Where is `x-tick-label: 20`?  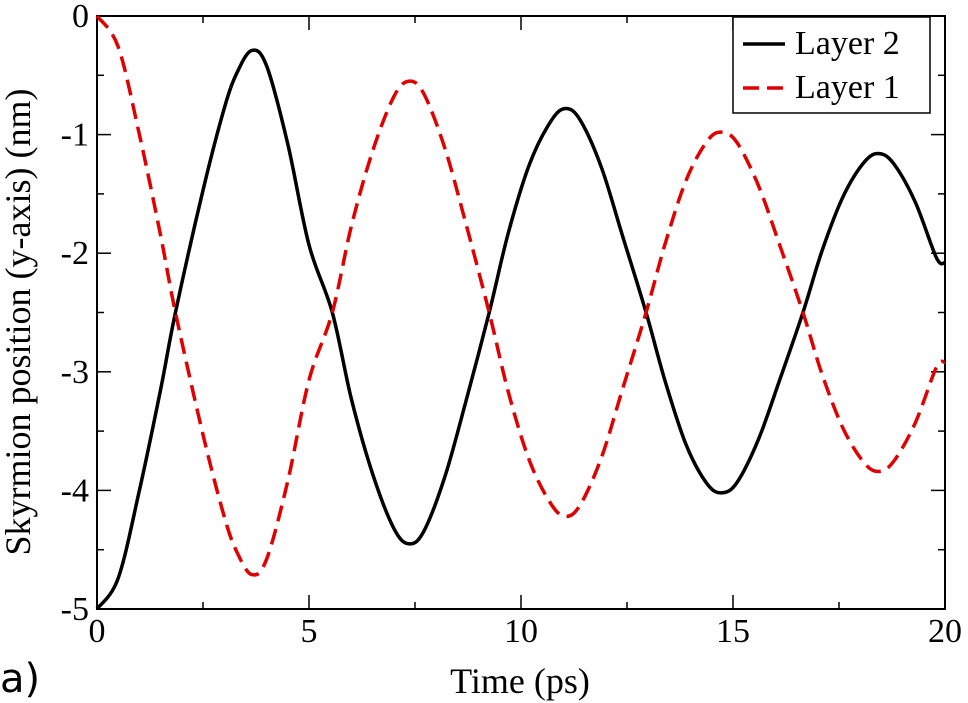
x-tick-label: 20 is located at coordinates (945, 631).